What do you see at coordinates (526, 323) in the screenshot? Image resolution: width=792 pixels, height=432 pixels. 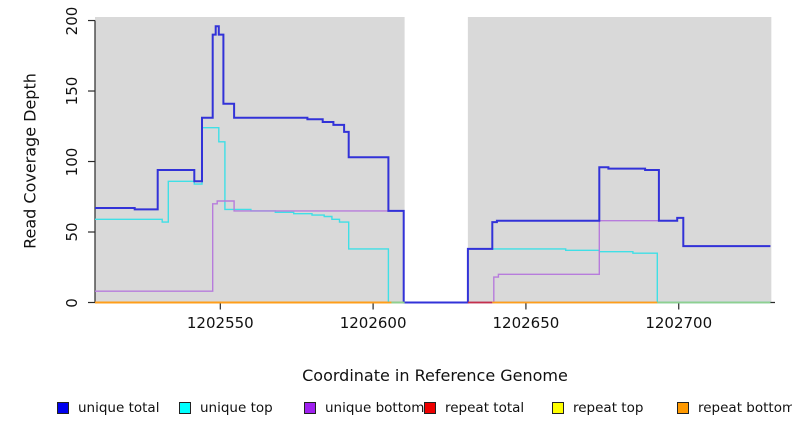 I see `x-tick-label: 1202650` at bounding box center [526, 323].